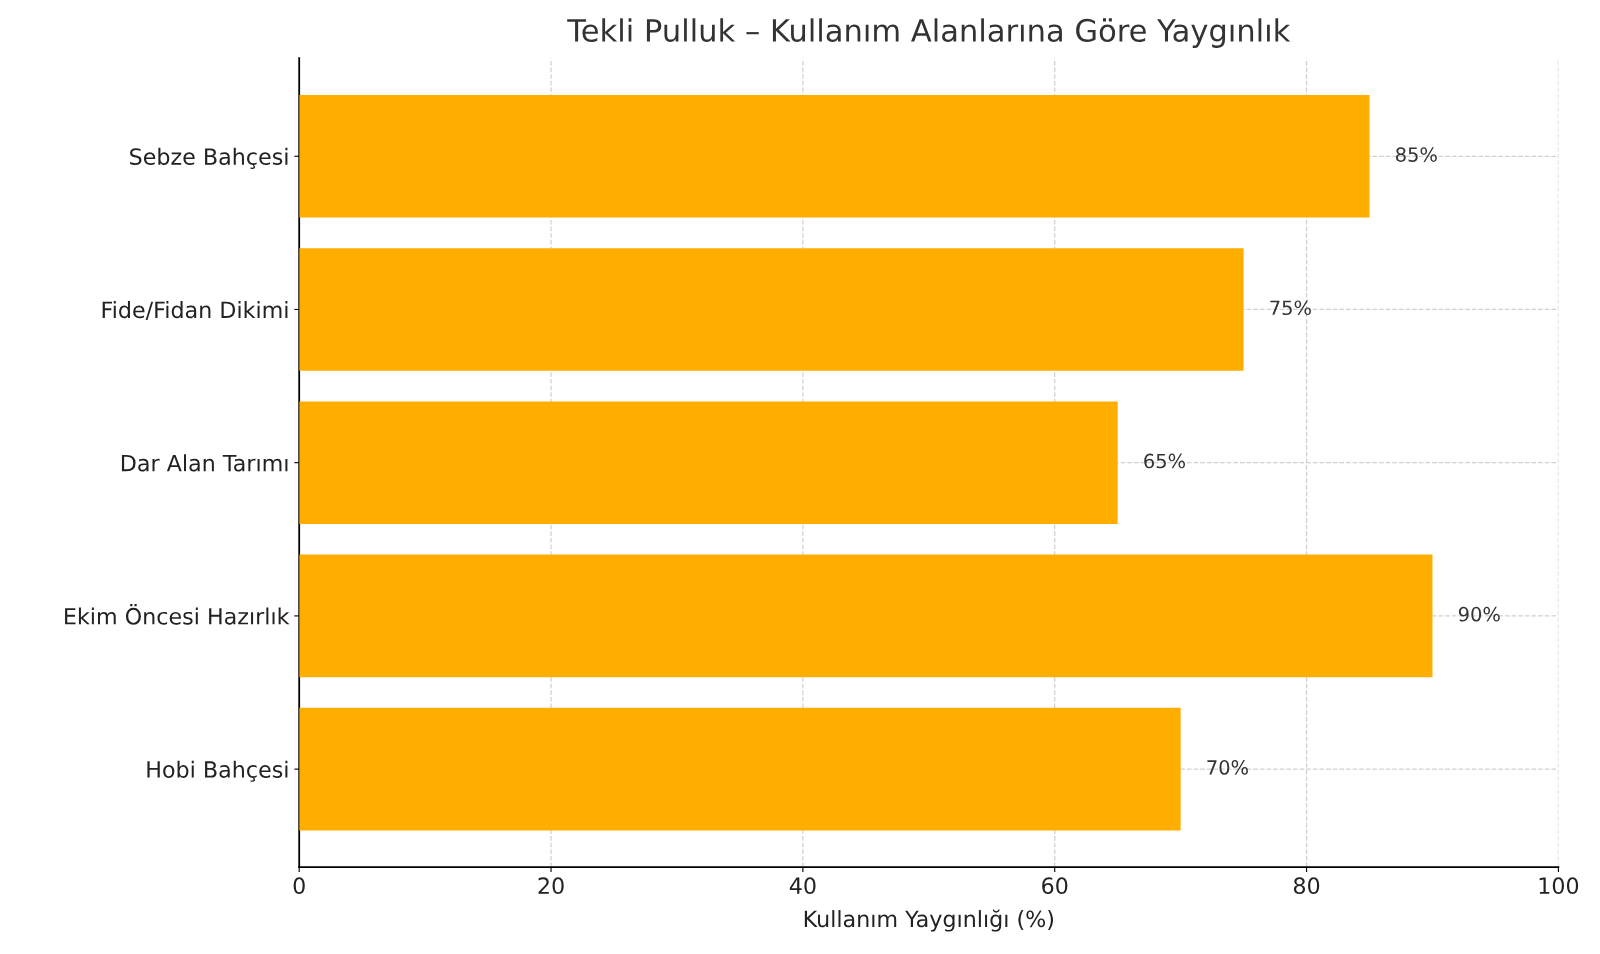 This screenshot has height=954, width=1600. What do you see at coordinates (1479, 614) in the screenshot?
I see `data-label: 90%` at bounding box center [1479, 614].